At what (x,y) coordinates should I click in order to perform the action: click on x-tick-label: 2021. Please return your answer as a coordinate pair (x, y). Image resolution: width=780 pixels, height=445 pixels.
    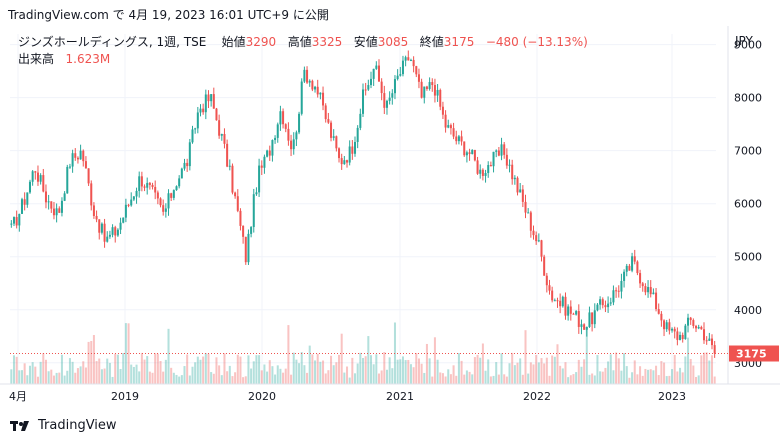
    Looking at the image, I should click on (400, 396).